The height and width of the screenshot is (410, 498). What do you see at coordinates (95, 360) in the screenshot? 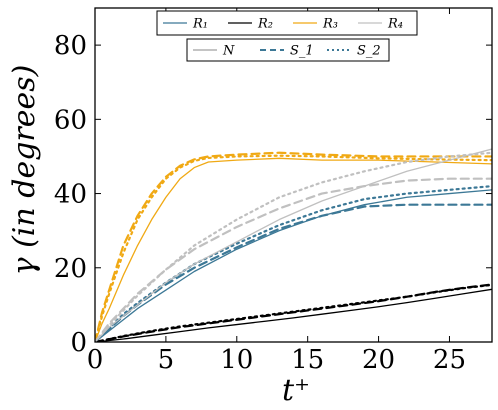
I see `x-tick-label-0: 0` at bounding box center [95, 360].